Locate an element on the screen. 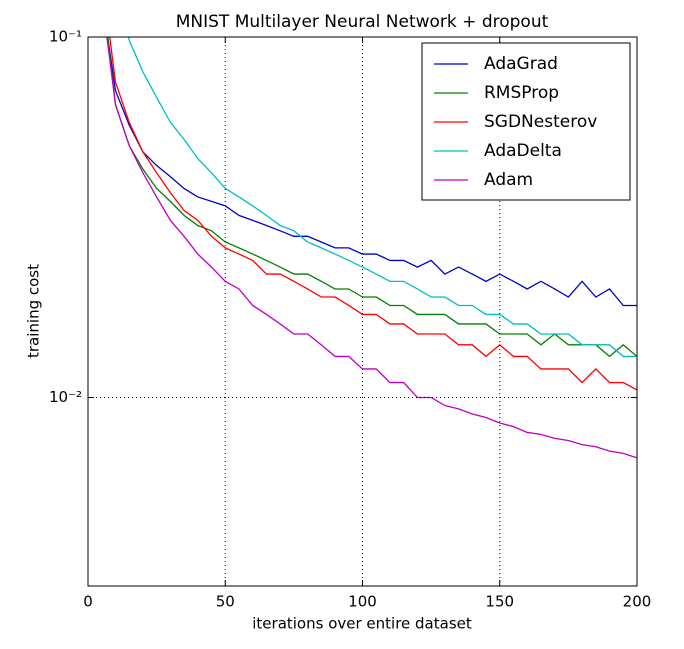 This screenshot has height=649, width=684. legend-label: Adam is located at coordinates (508, 180).